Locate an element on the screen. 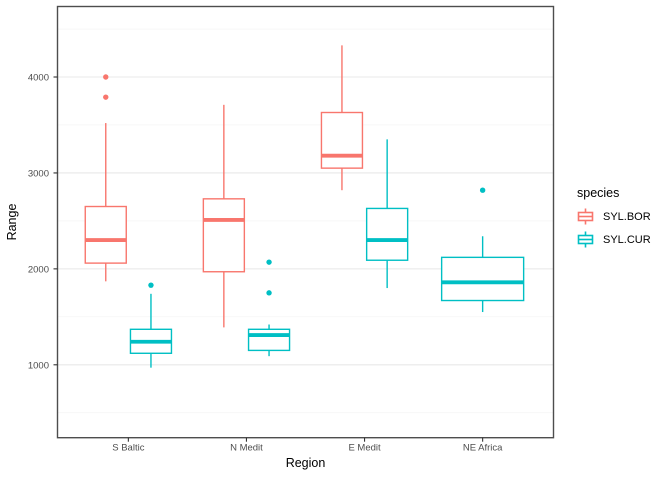 The height and width of the screenshot is (480, 672). x-tick-label: N Medit is located at coordinates (246, 448).